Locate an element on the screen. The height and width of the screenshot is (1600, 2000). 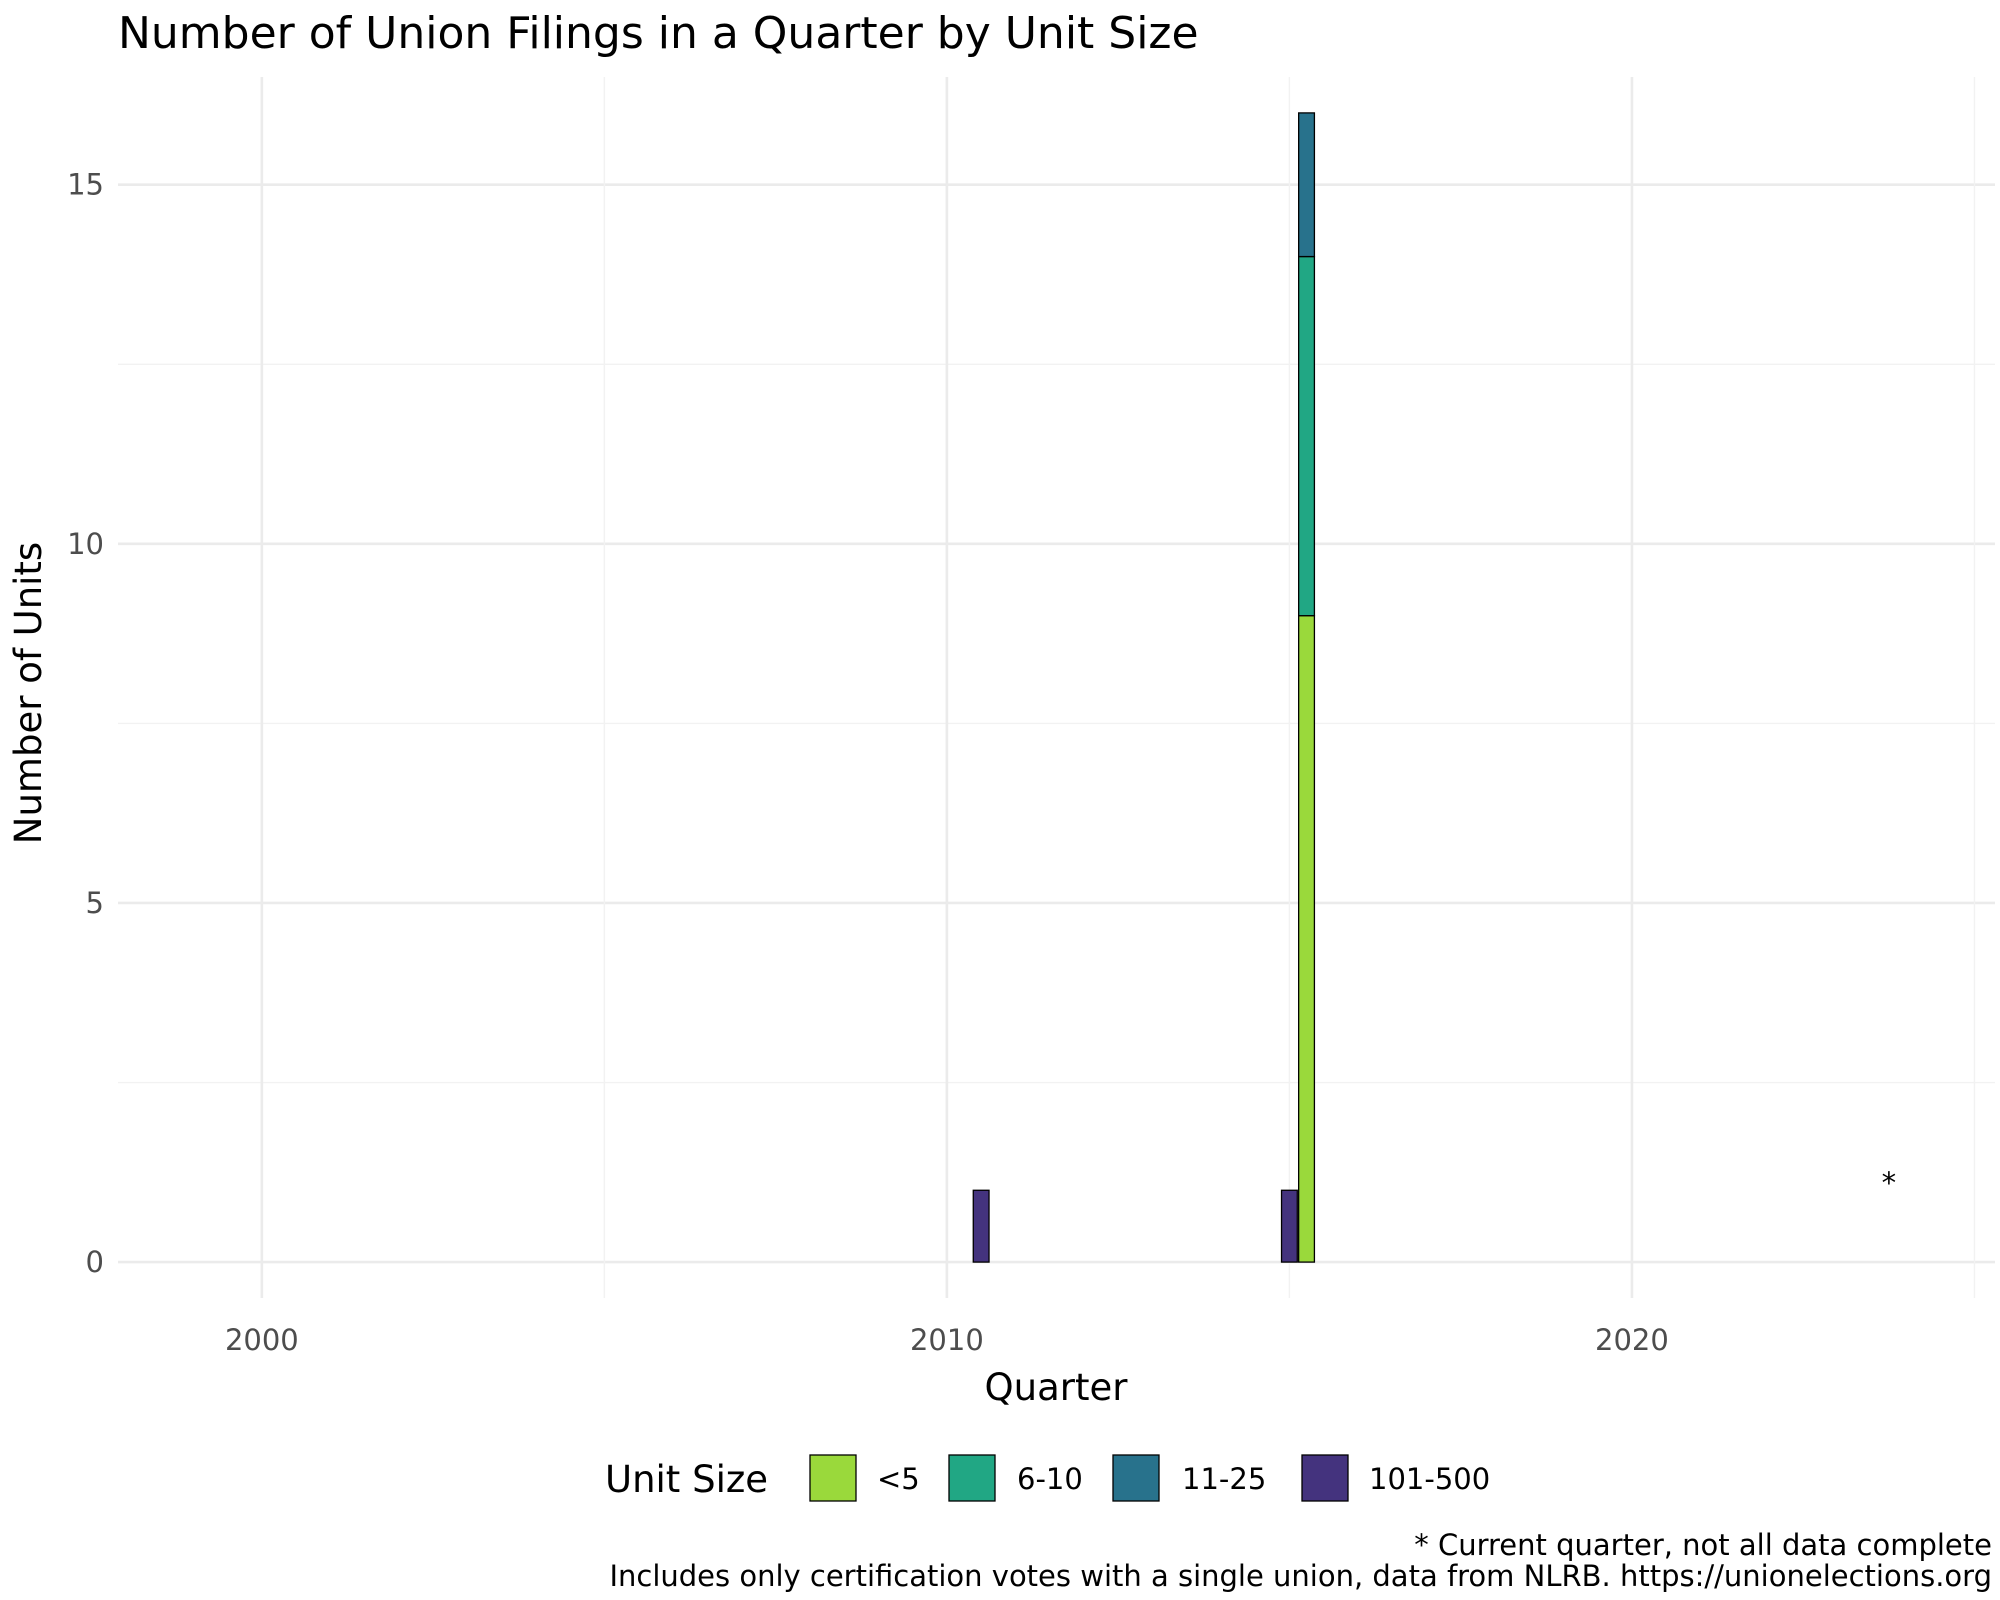
legend-label-6-10: 6-10 is located at coordinates (1050, 1479).